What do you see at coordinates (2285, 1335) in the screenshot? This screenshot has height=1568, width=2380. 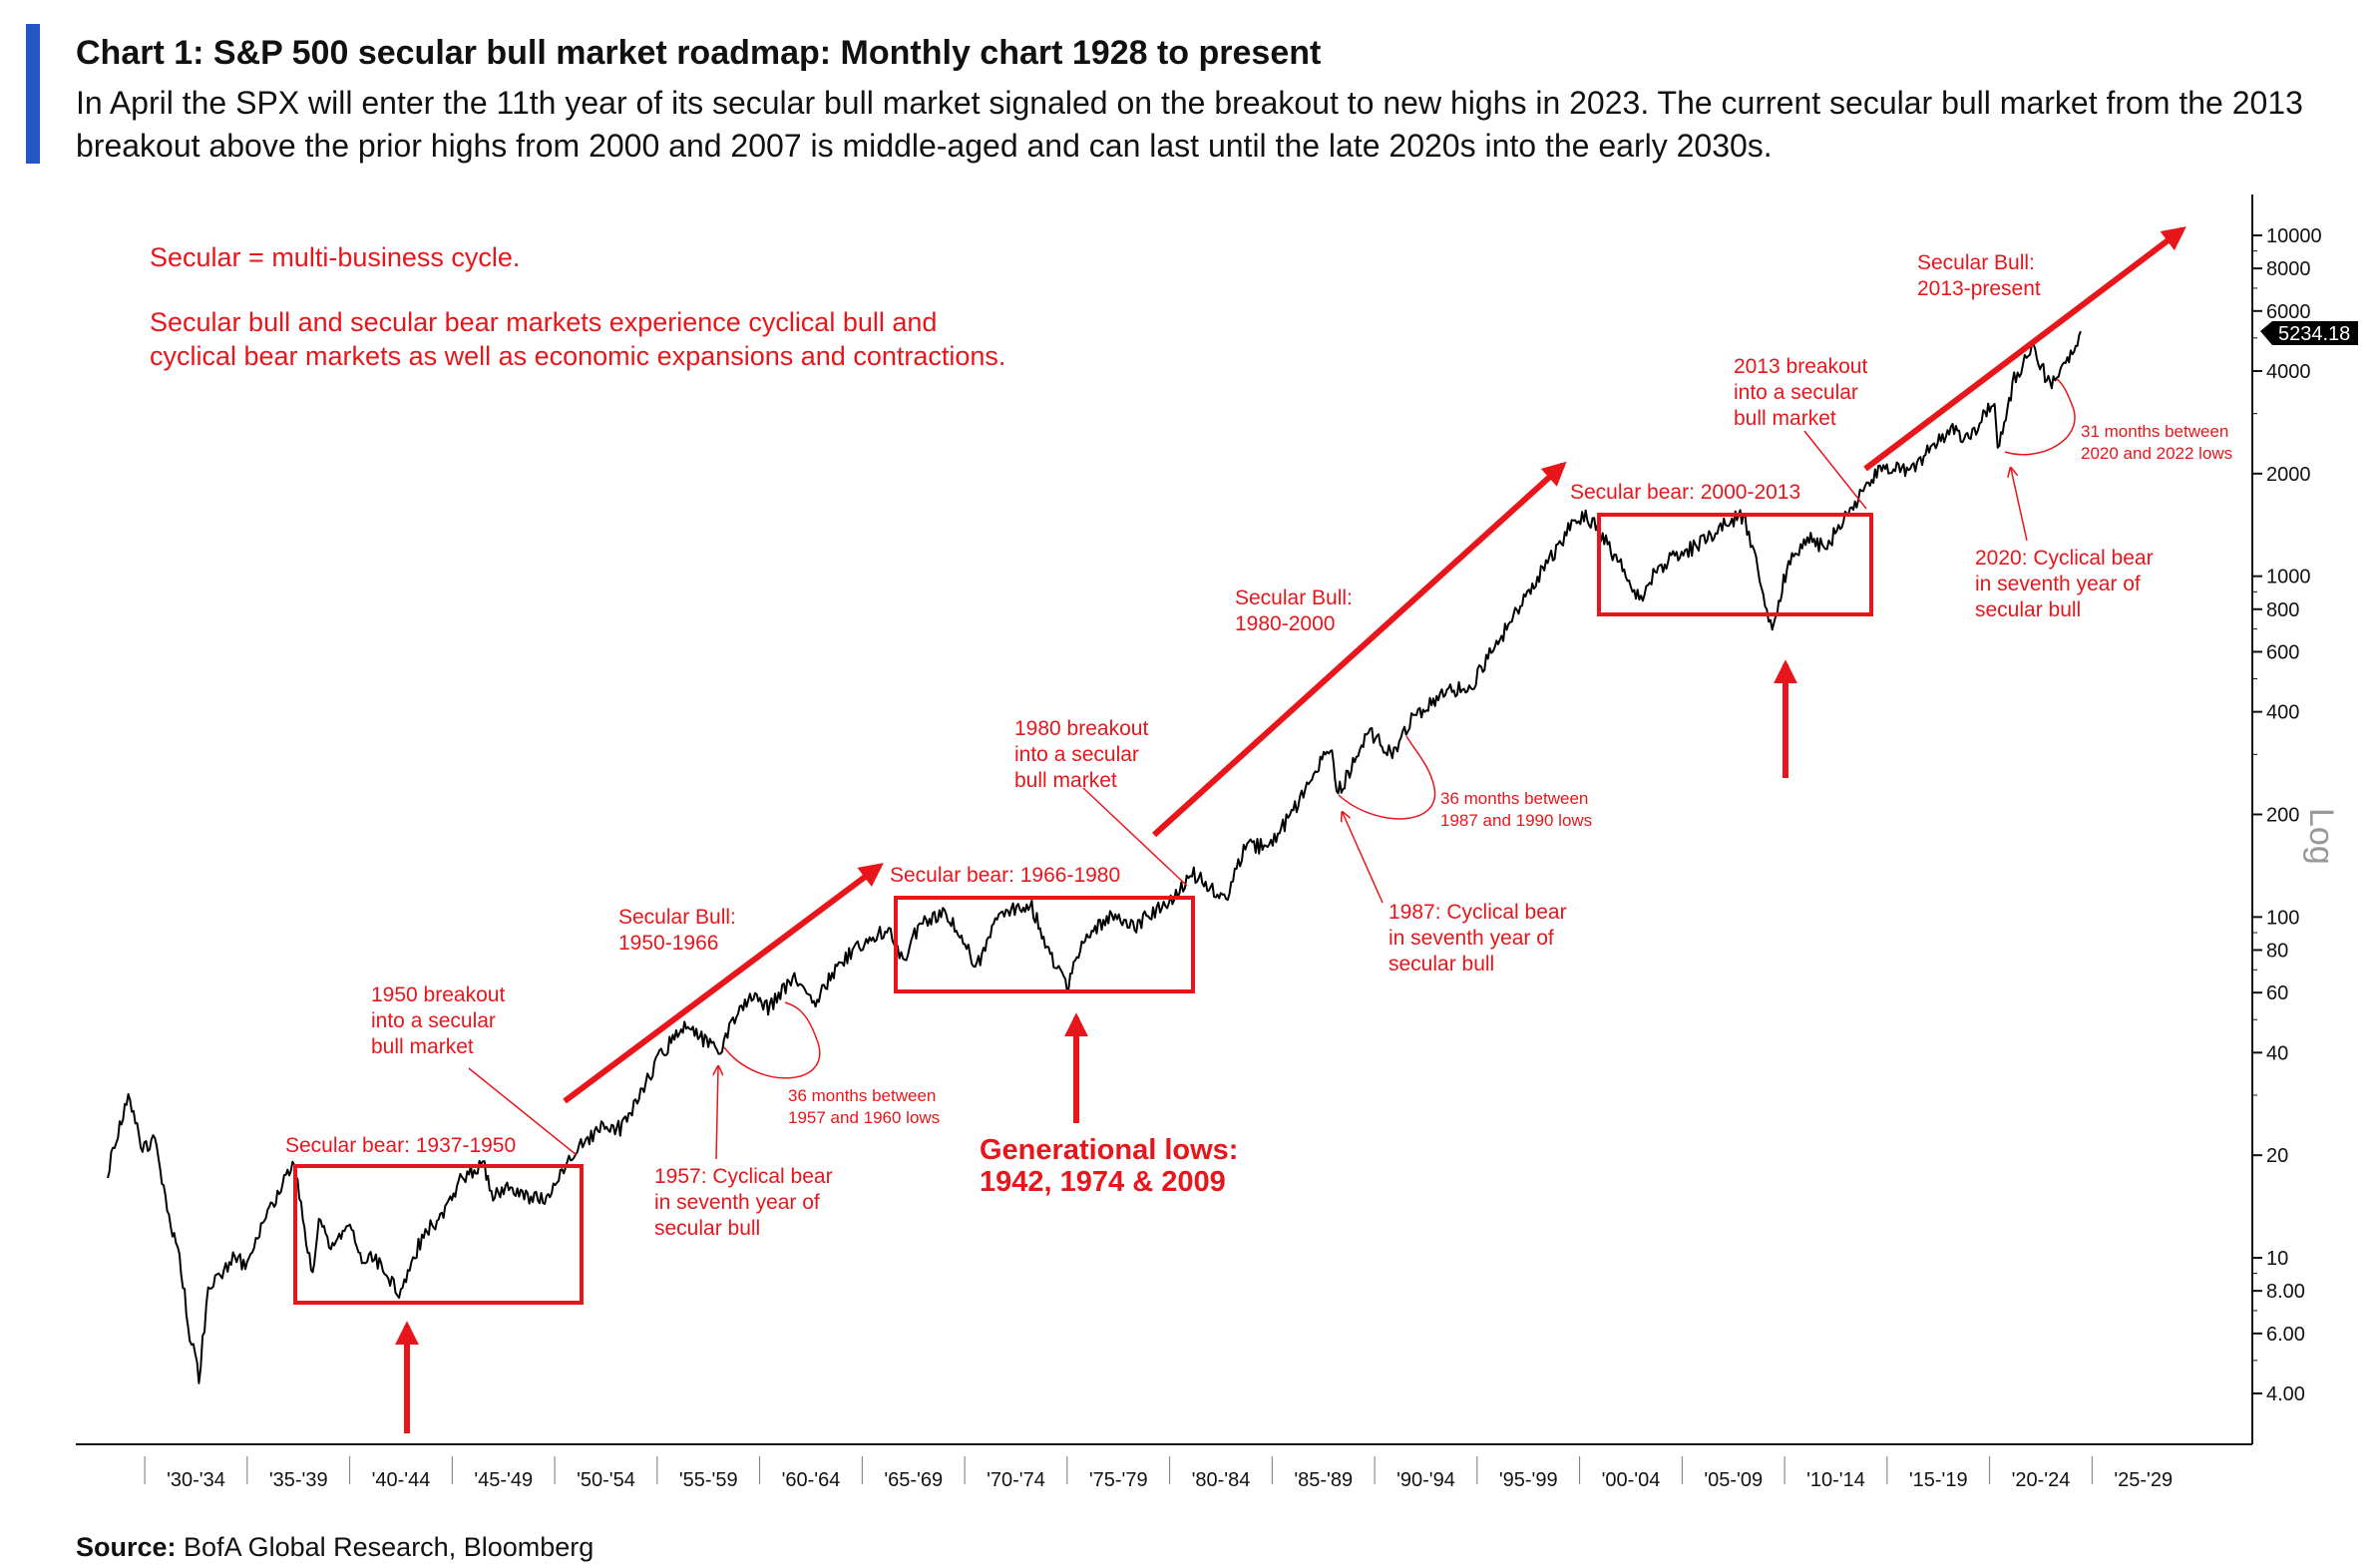 I see `y-tick-label: 6.00` at bounding box center [2285, 1335].